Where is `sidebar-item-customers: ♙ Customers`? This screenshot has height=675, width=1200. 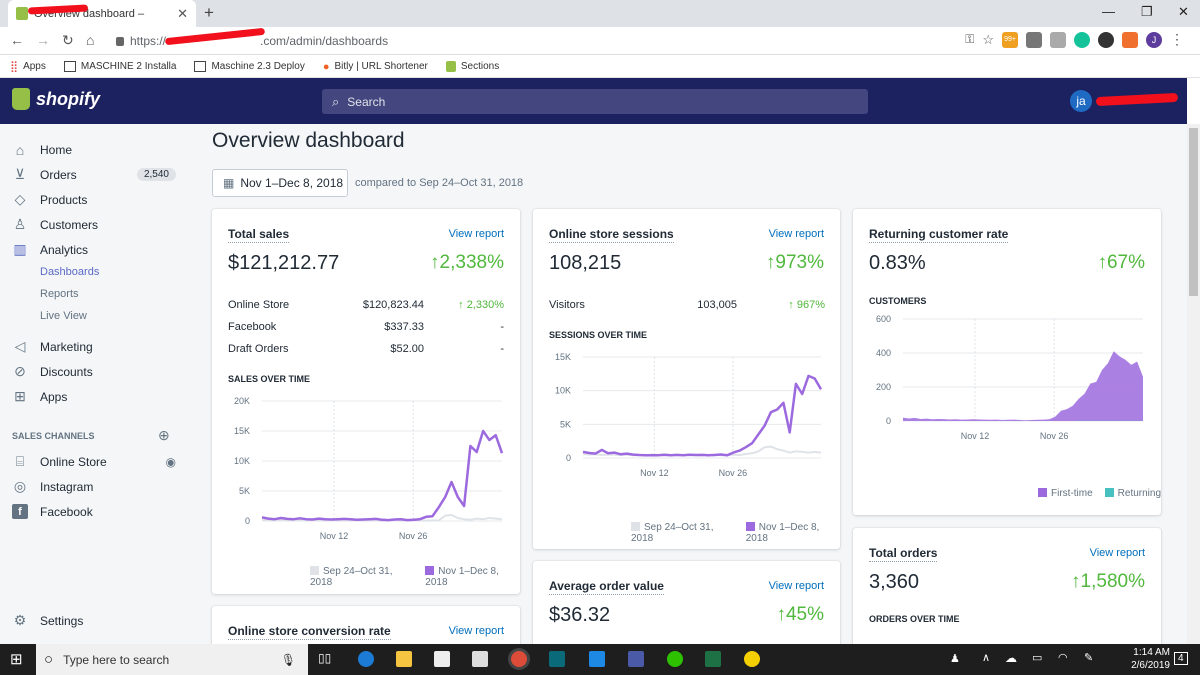
sidebar-item-customers: ♙ Customers is located at coordinates (94, 224).